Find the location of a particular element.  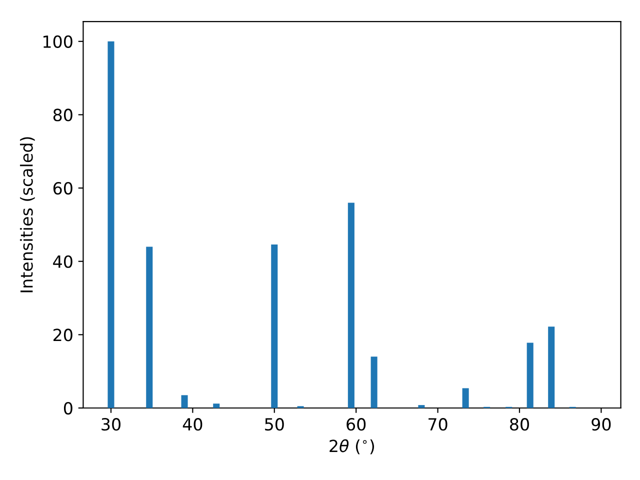

x-tick-label: 90 is located at coordinates (601, 424).